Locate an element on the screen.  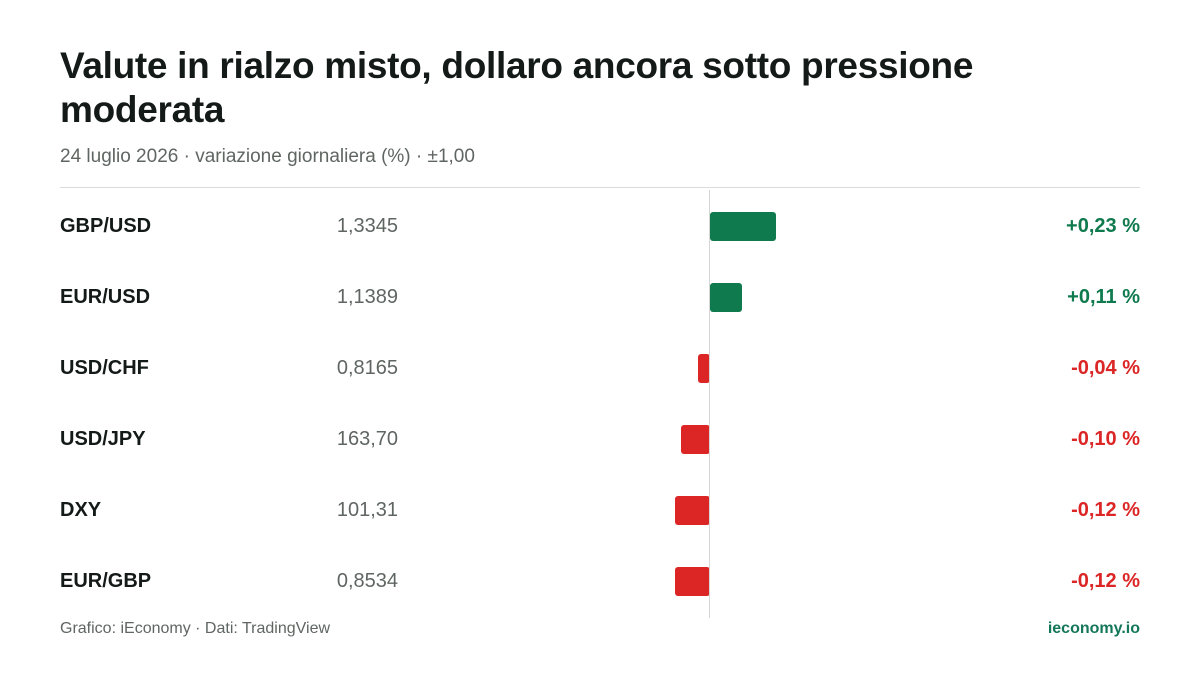
currency-pair-label: EUR/USD is located at coordinates (105, 297).